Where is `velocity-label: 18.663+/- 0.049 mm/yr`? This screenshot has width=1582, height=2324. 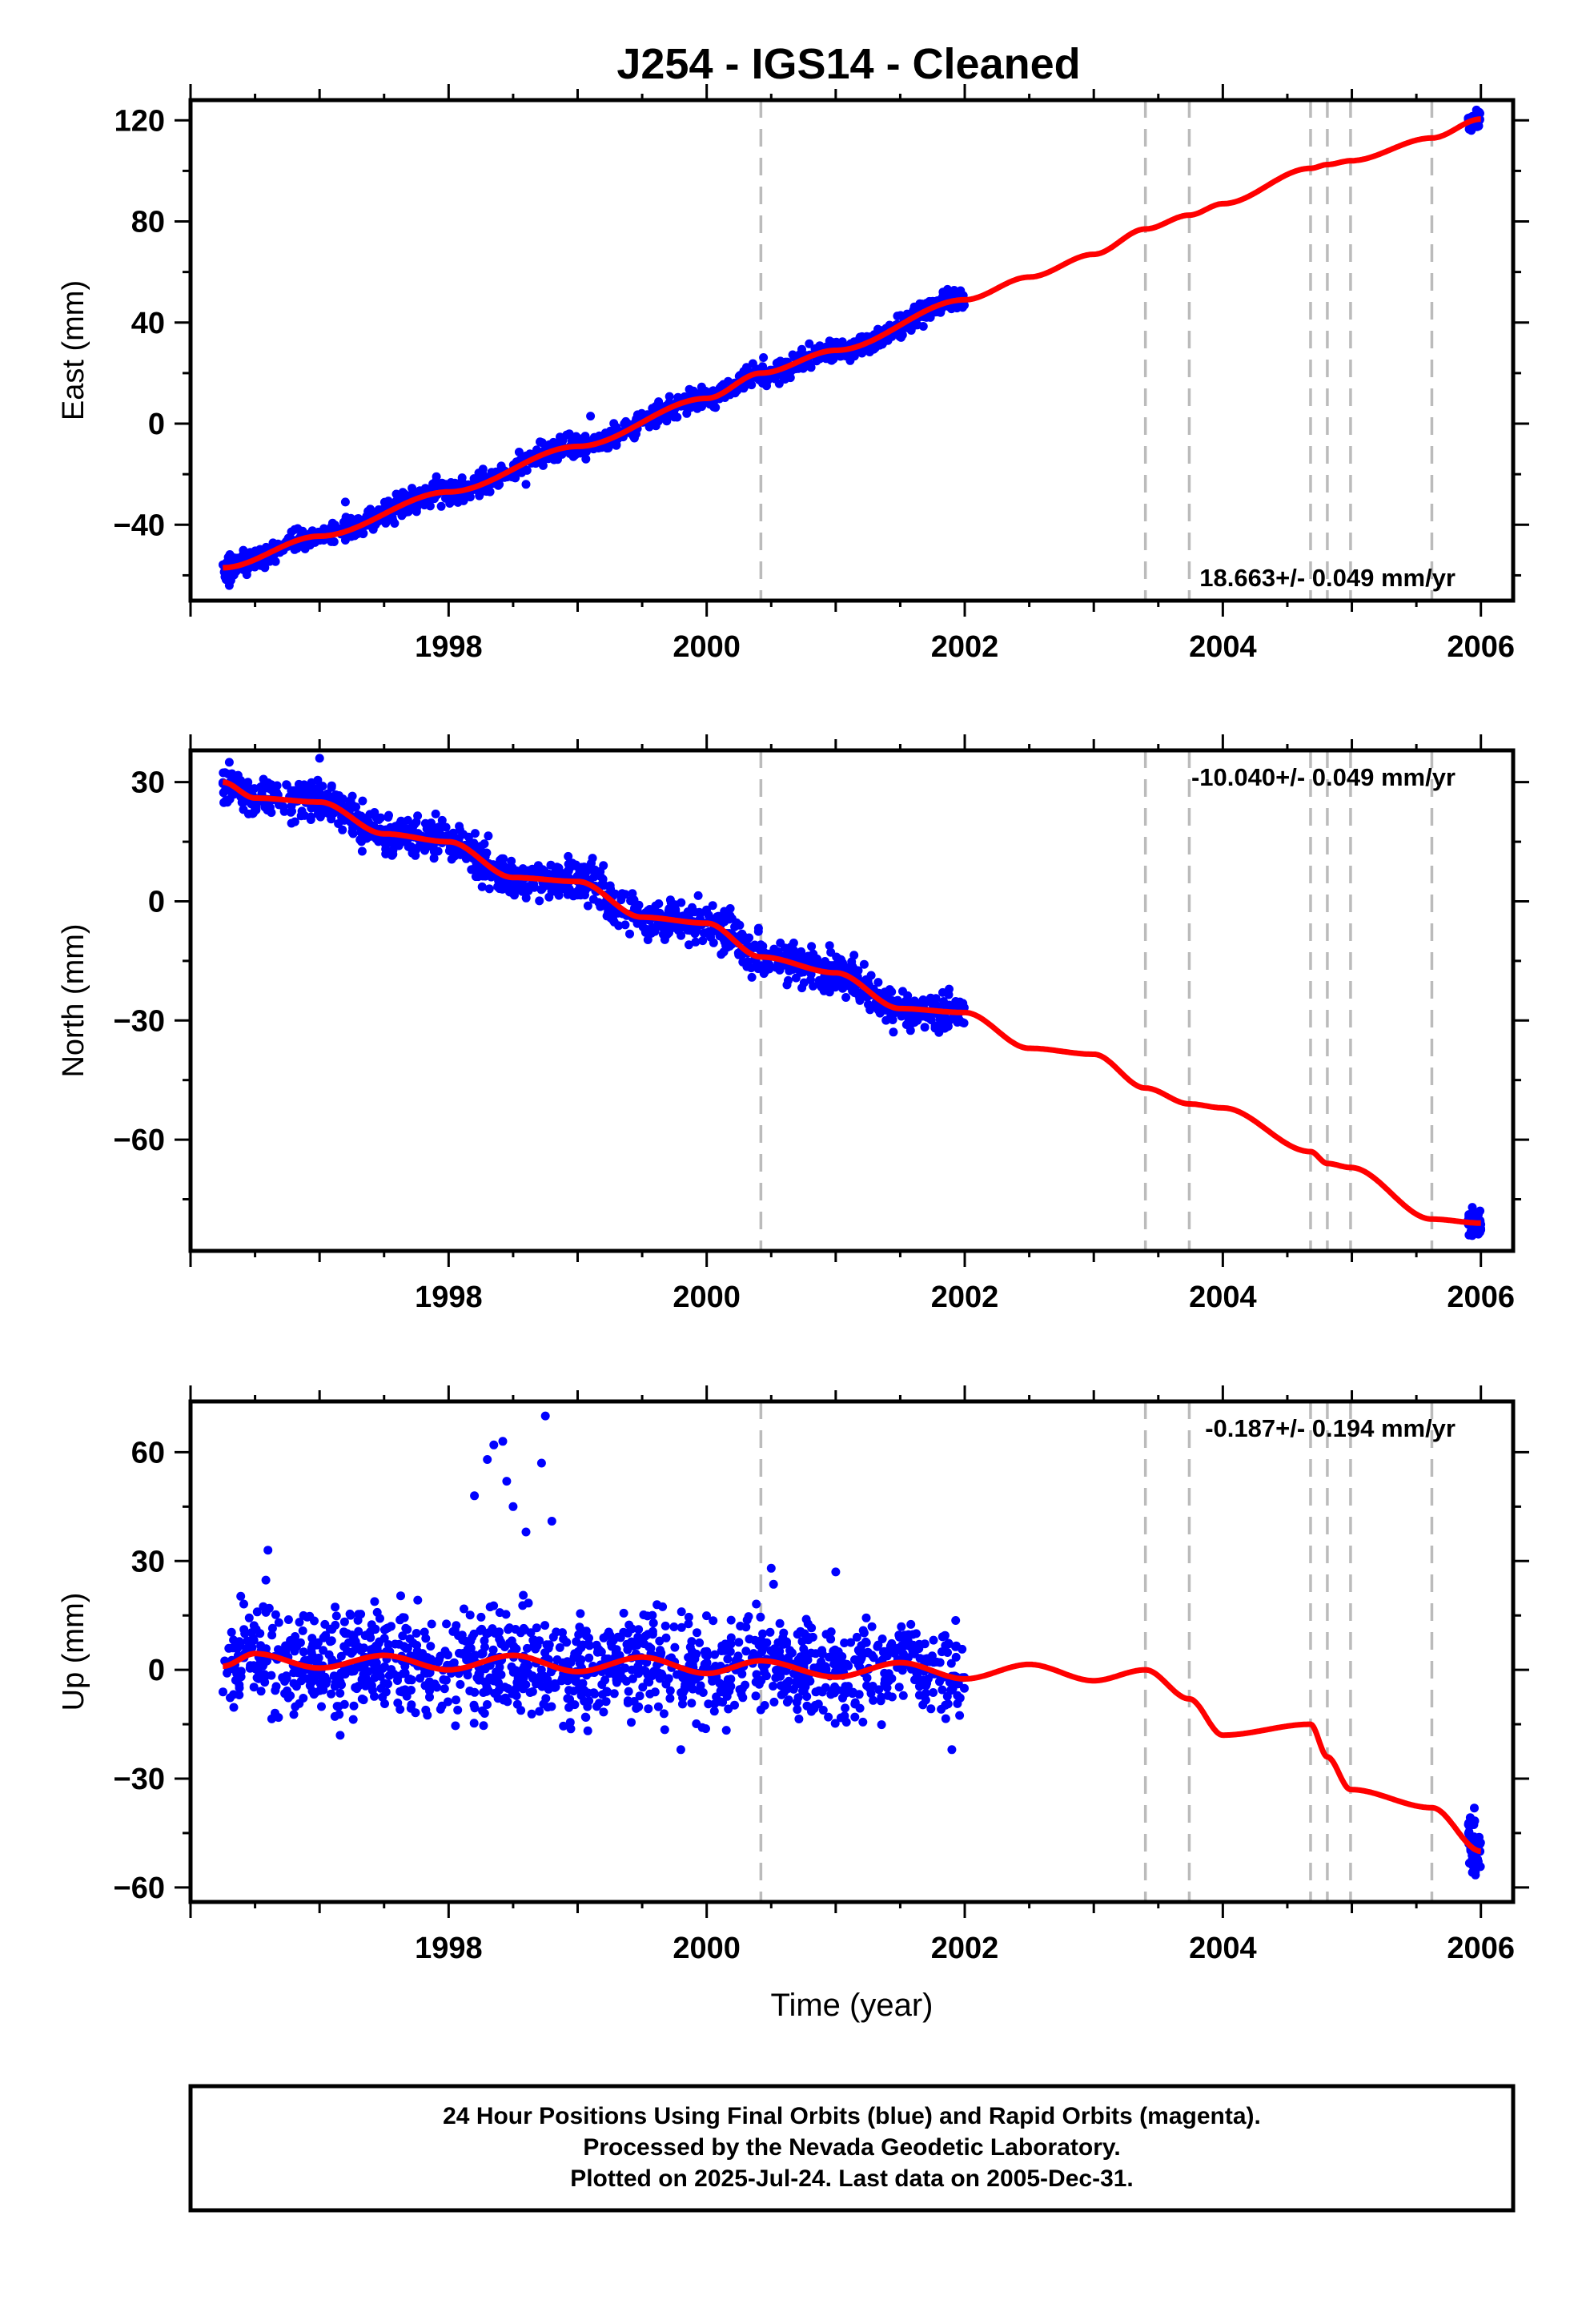 velocity-label: 18.663+/- 0.049 mm/yr is located at coordinates (1328, 578).